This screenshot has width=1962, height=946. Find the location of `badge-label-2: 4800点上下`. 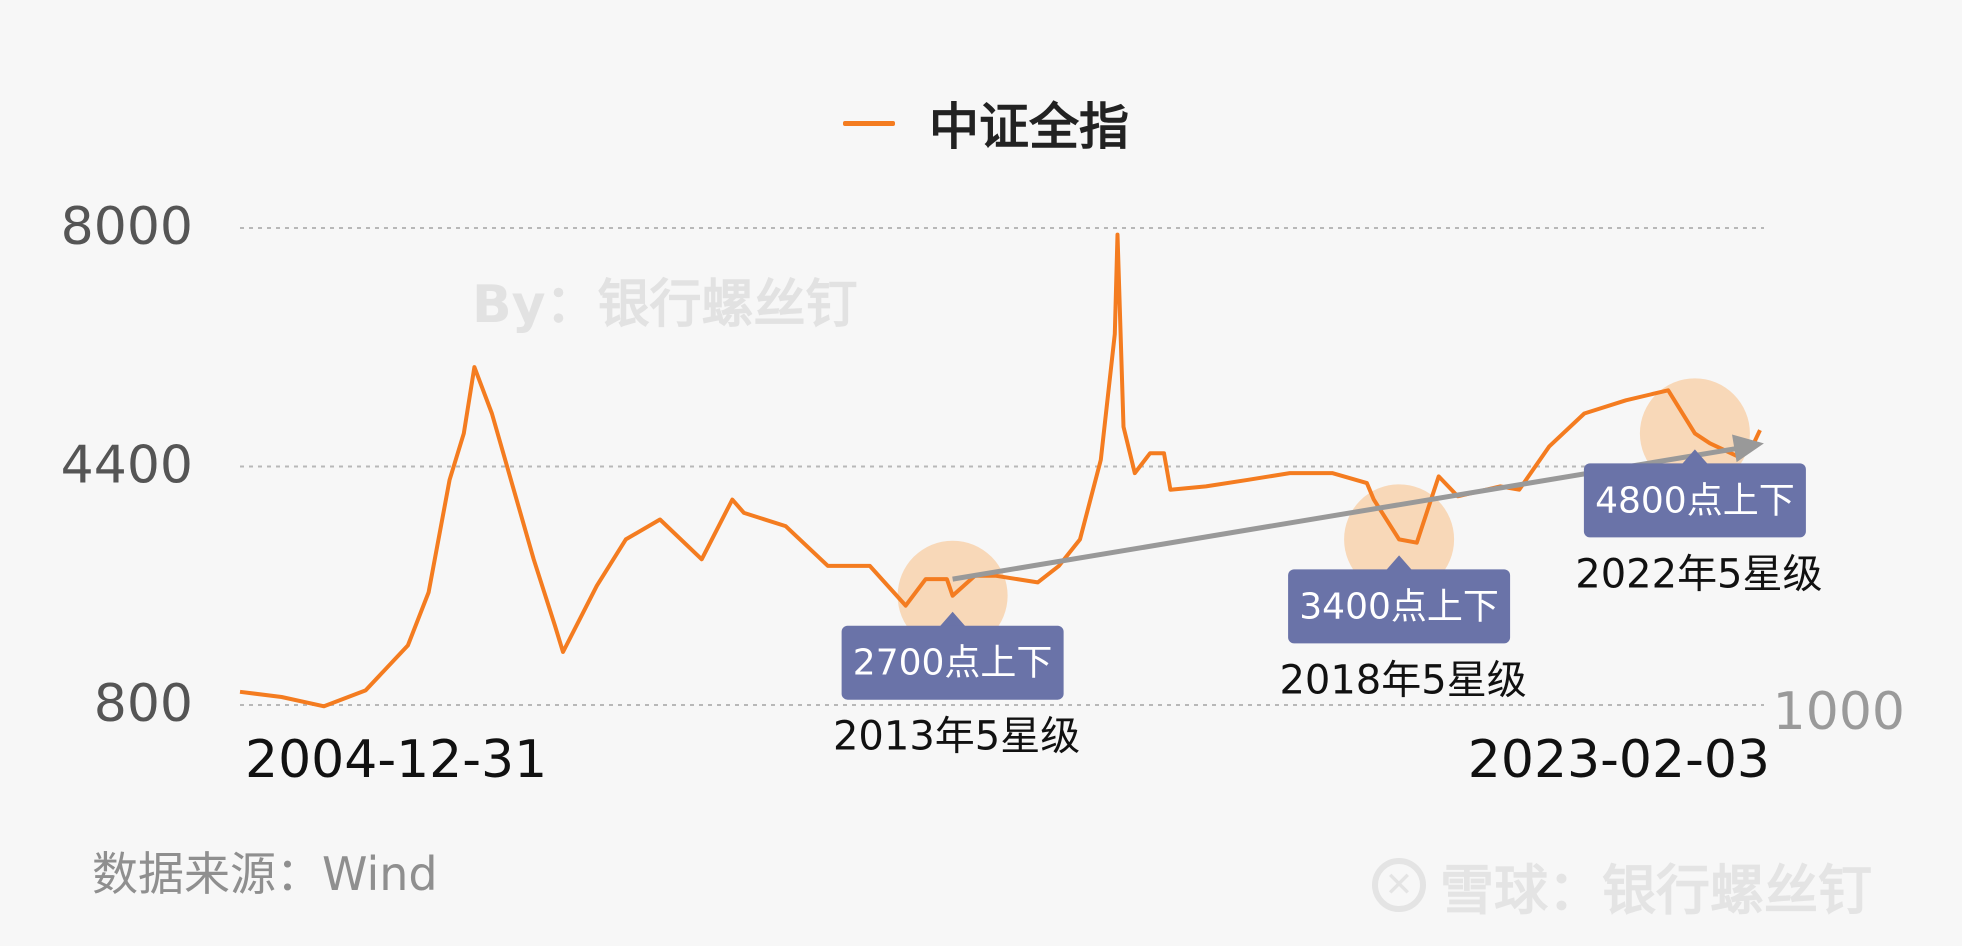

badge-label-2: 4800点上下 is located at coordinates (1695, 500).